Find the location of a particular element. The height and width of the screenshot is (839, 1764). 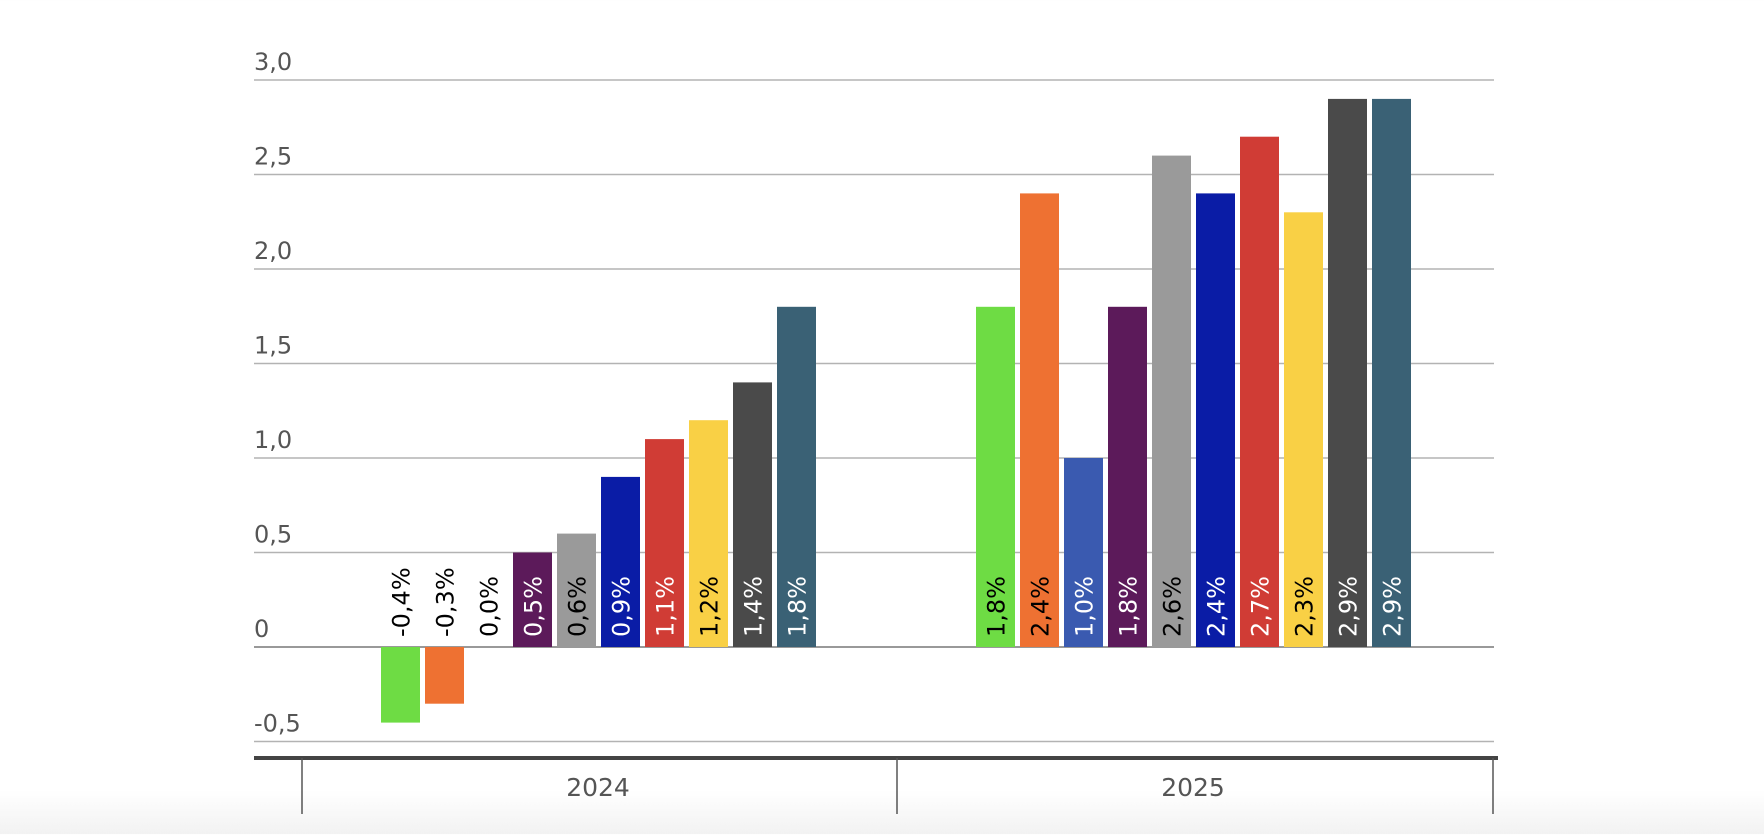

y-tick-label: 3,0 is located at coordinates (273, 62).